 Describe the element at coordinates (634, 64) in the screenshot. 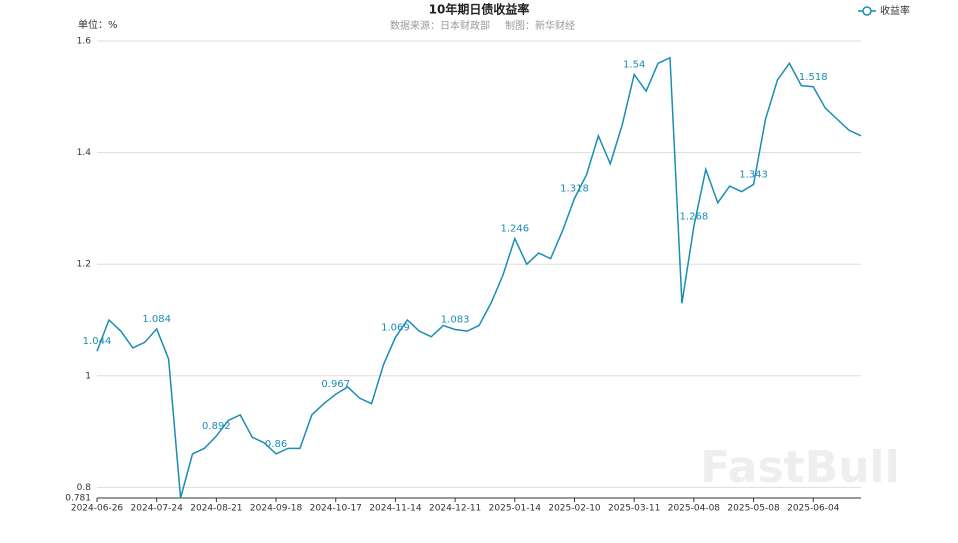

I see `data-label: 1.54` at that location.